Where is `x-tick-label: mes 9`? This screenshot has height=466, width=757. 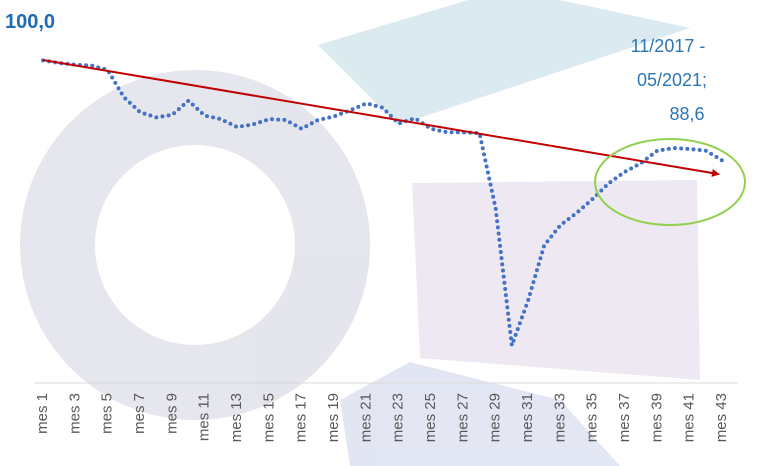
x-tick-label: mes 9 is located at coordinates (171, 413).